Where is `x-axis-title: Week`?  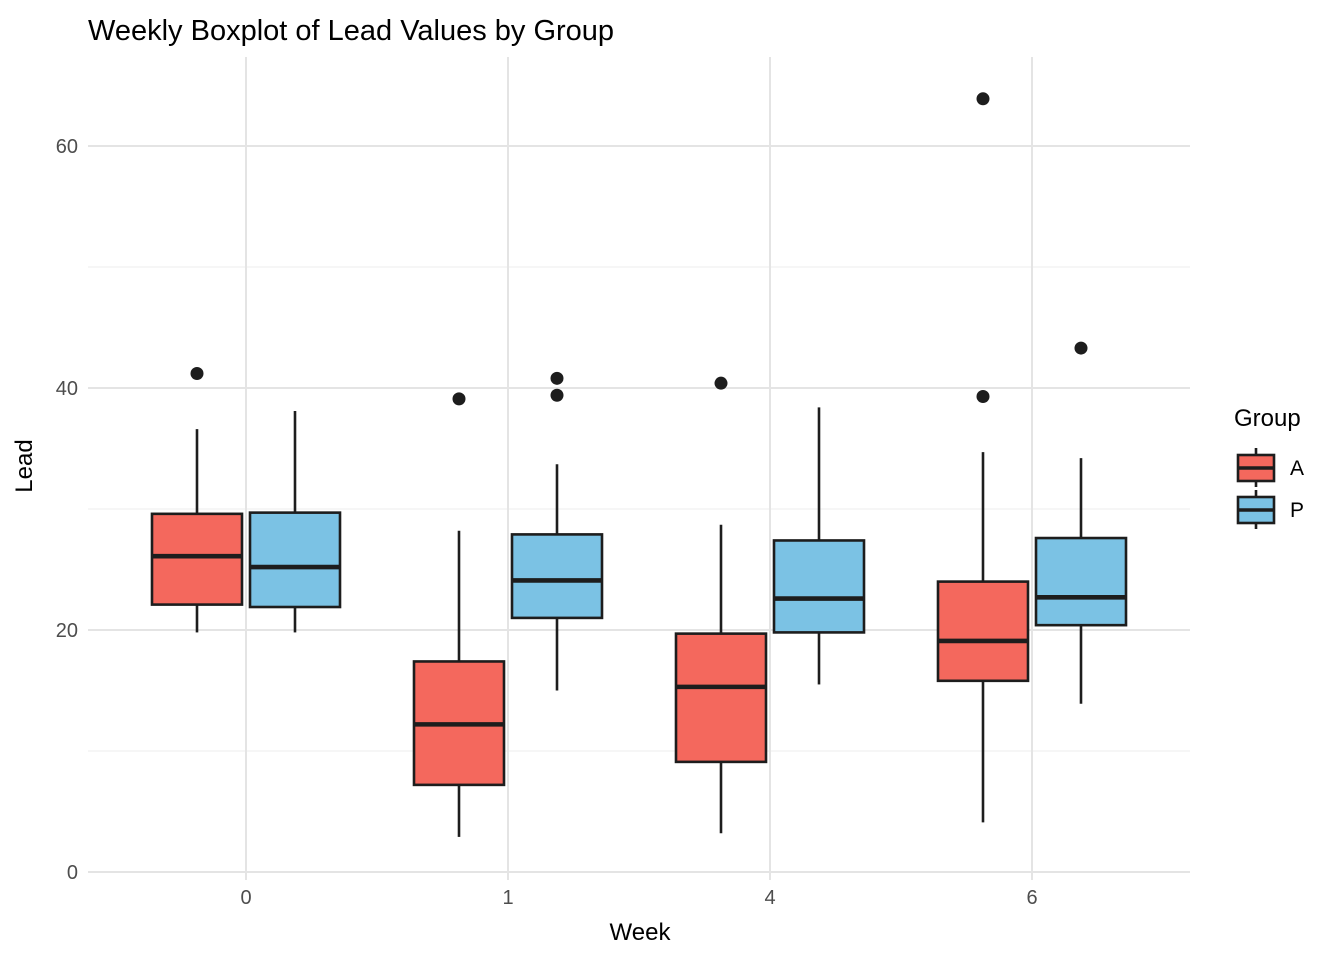 x-axis-title: Week is located at coordinates (641, 932).